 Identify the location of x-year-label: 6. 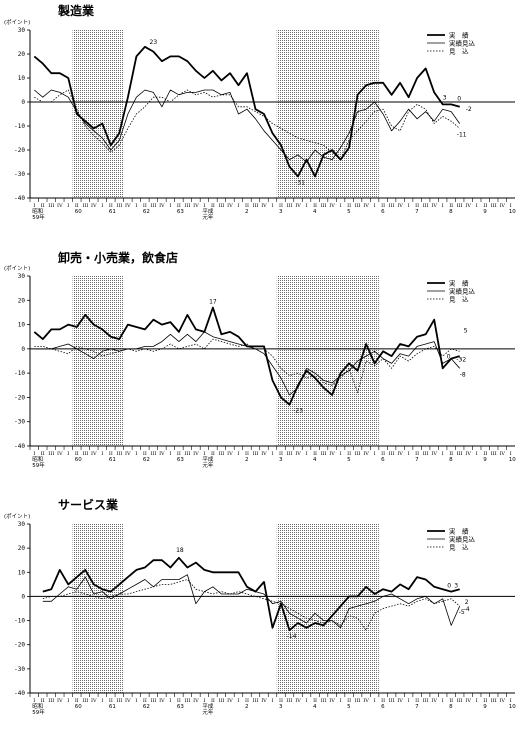
(383, 212).